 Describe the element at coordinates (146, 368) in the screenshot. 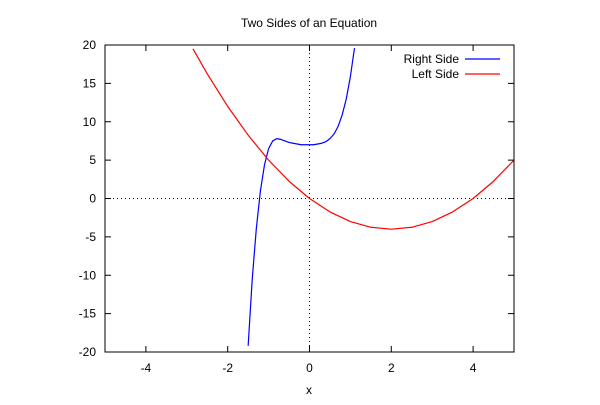

I see `x-tick-label: -4` at that location.